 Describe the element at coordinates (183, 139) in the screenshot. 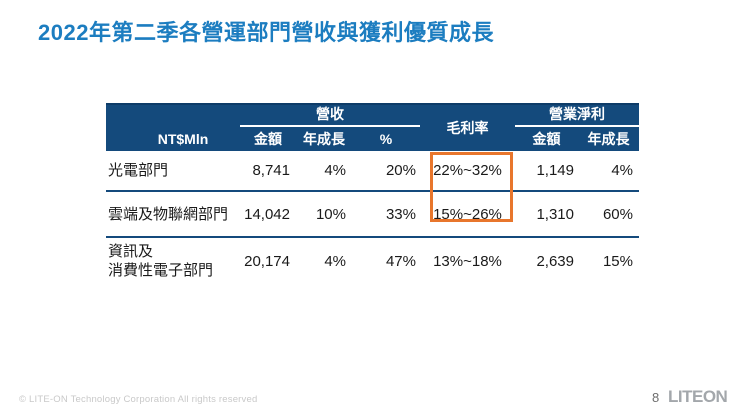

I see `unit-label: NT$Mln` at that location.